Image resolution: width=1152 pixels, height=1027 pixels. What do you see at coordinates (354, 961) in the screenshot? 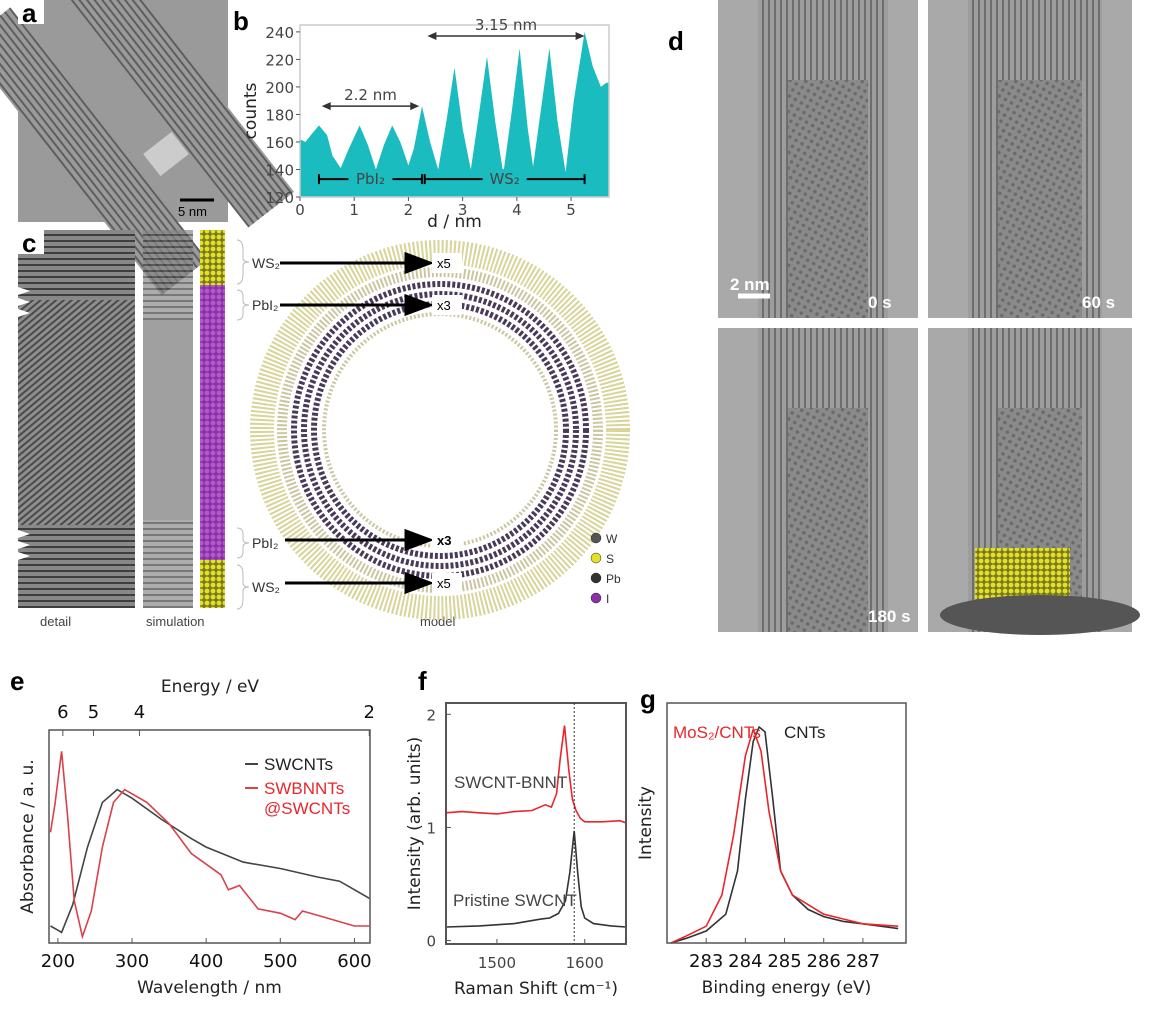
I see `x-tick-label: 600` at bounding box center [354, 961].